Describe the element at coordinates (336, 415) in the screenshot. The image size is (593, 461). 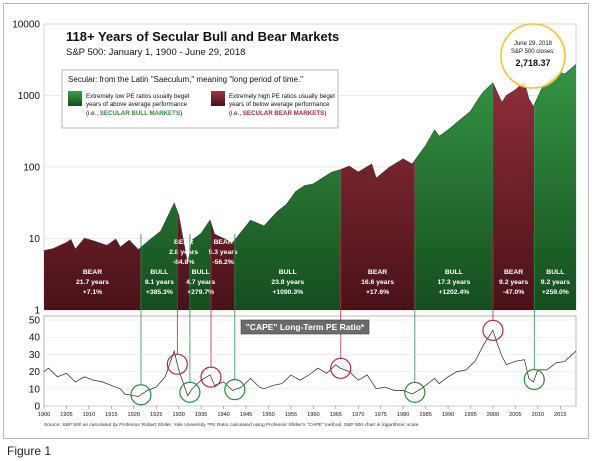
I see `cape-x-tick-label: 1965` at that location.